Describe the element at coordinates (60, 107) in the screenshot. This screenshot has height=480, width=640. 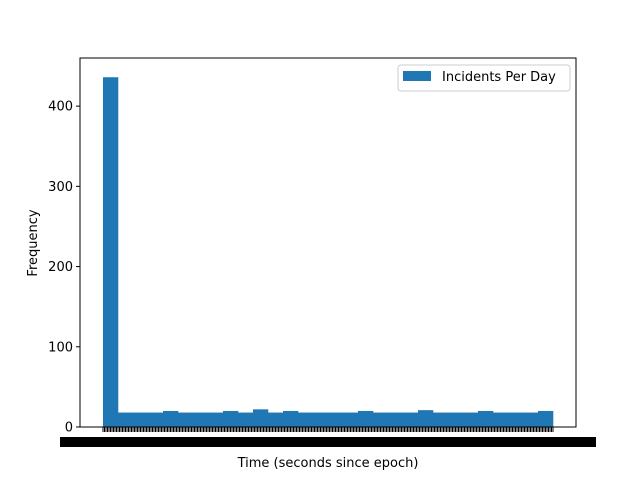
I see `y-tick-label: 400` at that location.